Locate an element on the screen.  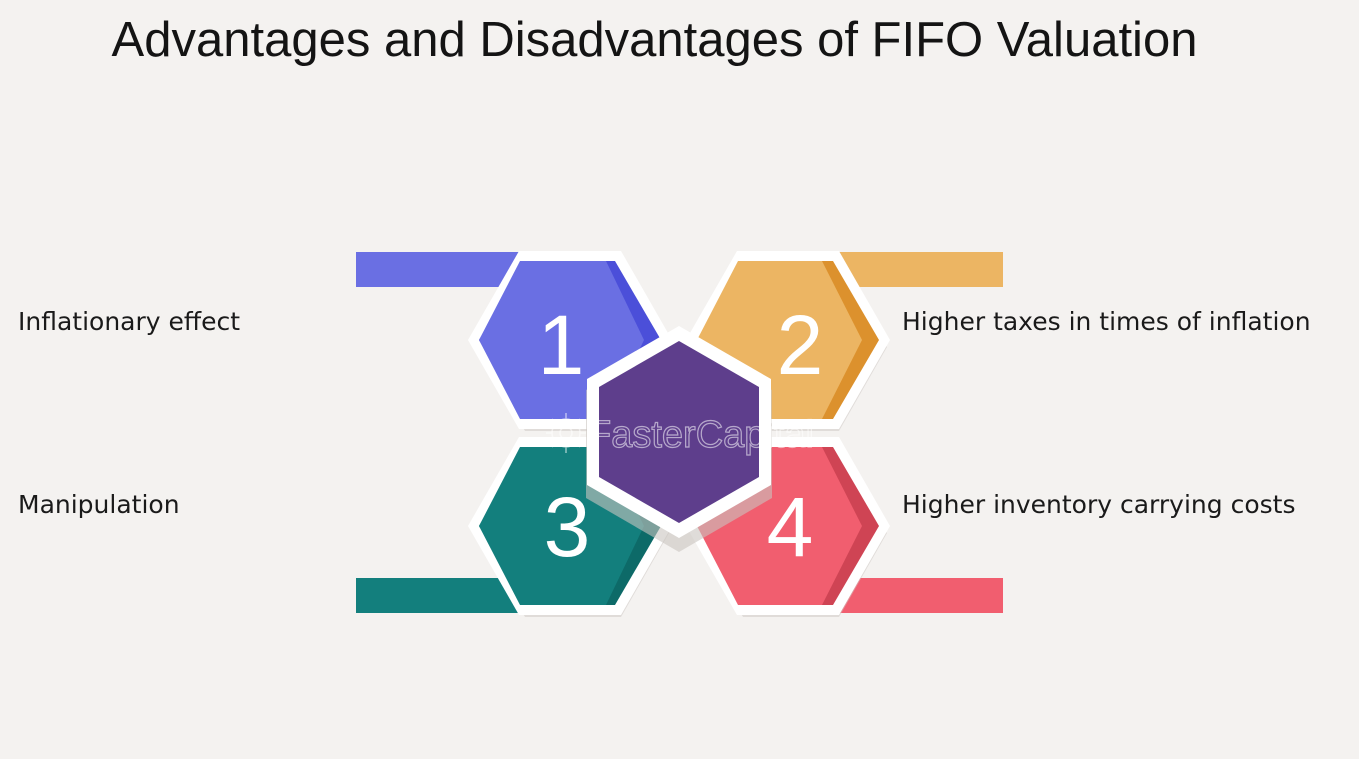
watermark: FasterCapital is located at coordinates (680, 435).